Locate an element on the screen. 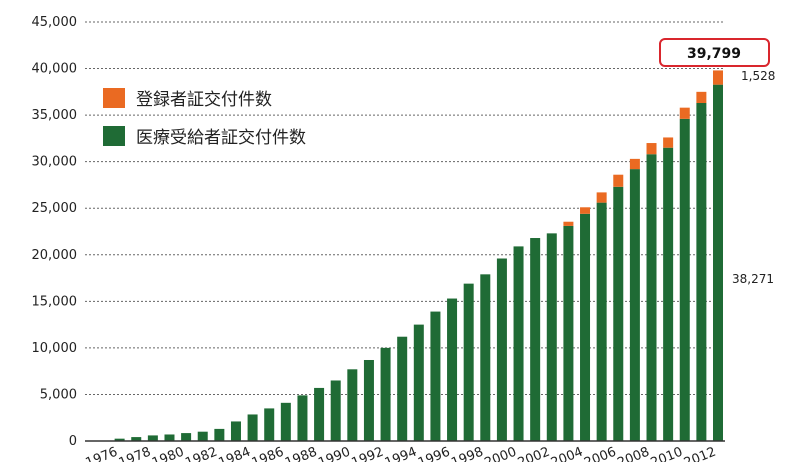 The image size is (803, 462). bar-medical-1980 is located at coordinates (169, 437).